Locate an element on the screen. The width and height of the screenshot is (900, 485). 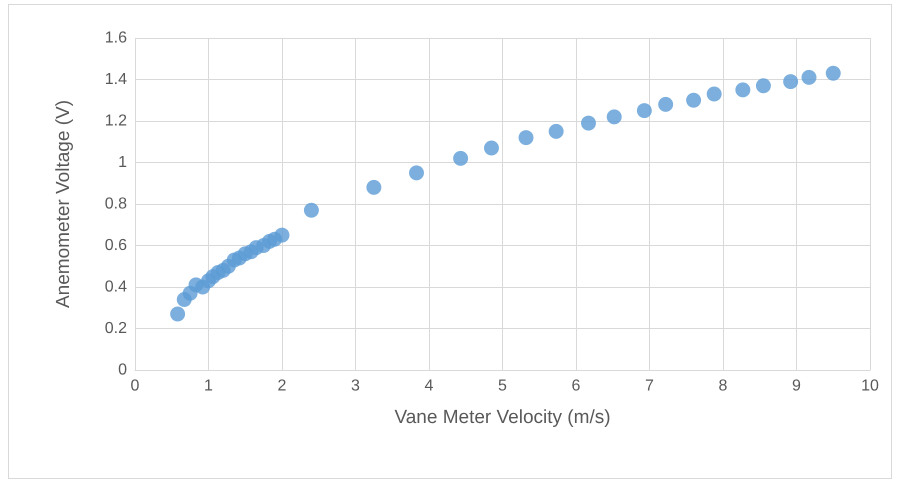
y-tick-label: 1.4 is located at coordinates (116, 79).